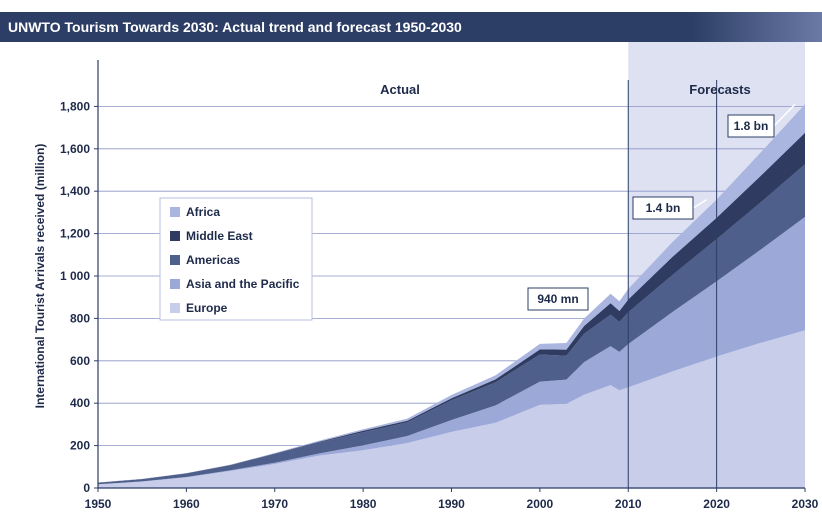  What do you see at coordinates (207, 308) in the screenshot?
I see `legend-label: Europe` at bounding box center [207, 308].